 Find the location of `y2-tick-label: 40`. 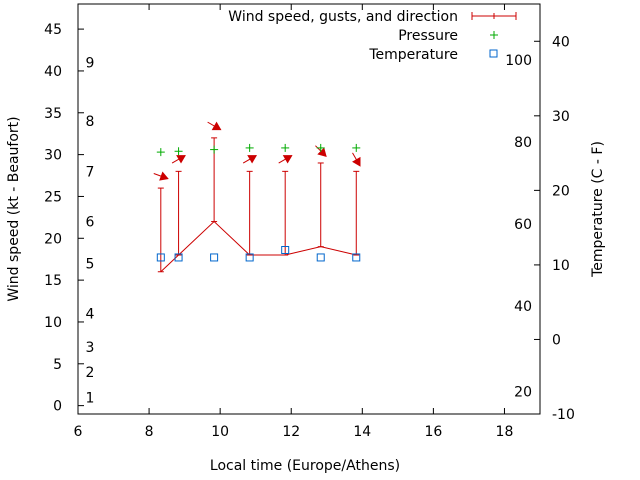

y2-tick-label: 40 is located at coordinates (561, 42).